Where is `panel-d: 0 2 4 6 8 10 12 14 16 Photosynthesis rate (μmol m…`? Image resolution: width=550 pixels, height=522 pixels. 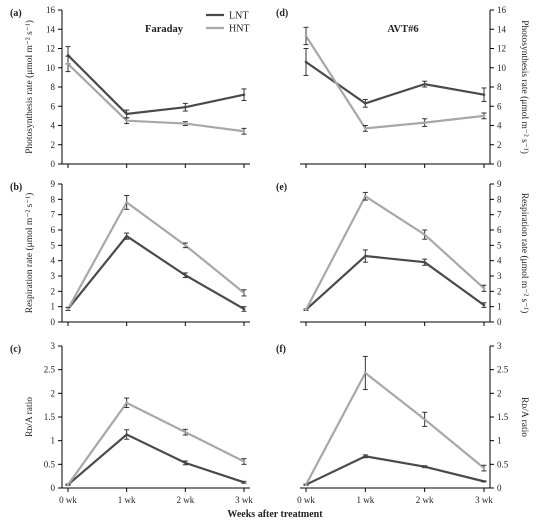 panel-d: 0 2 4 6 8 10 12 14 16 Photosynthesis rate (μmol m… is located at coordinates (403, 87).